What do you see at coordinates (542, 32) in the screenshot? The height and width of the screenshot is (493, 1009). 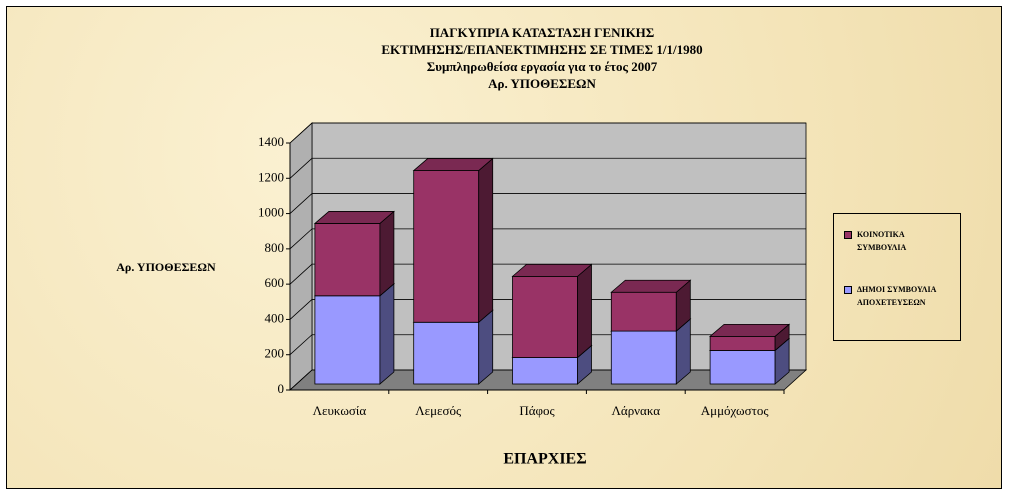 I see `chart-title: ΠΑΓΚΥΠΡΙΑ ΚΑΤΑΣΤΑΣΗ ΓΕΝΙΚΗΣ` at bounding box center [542, 32].